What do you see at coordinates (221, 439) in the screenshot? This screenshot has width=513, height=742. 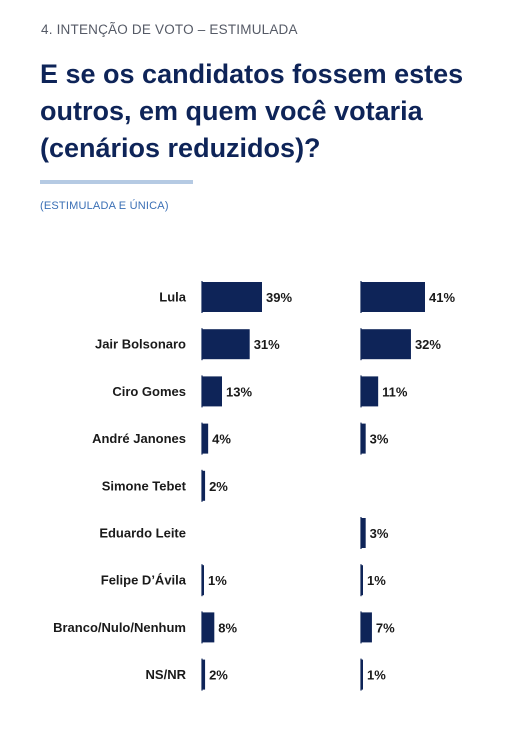 I see `data-label: 4%` at bounding box center [221, 439].